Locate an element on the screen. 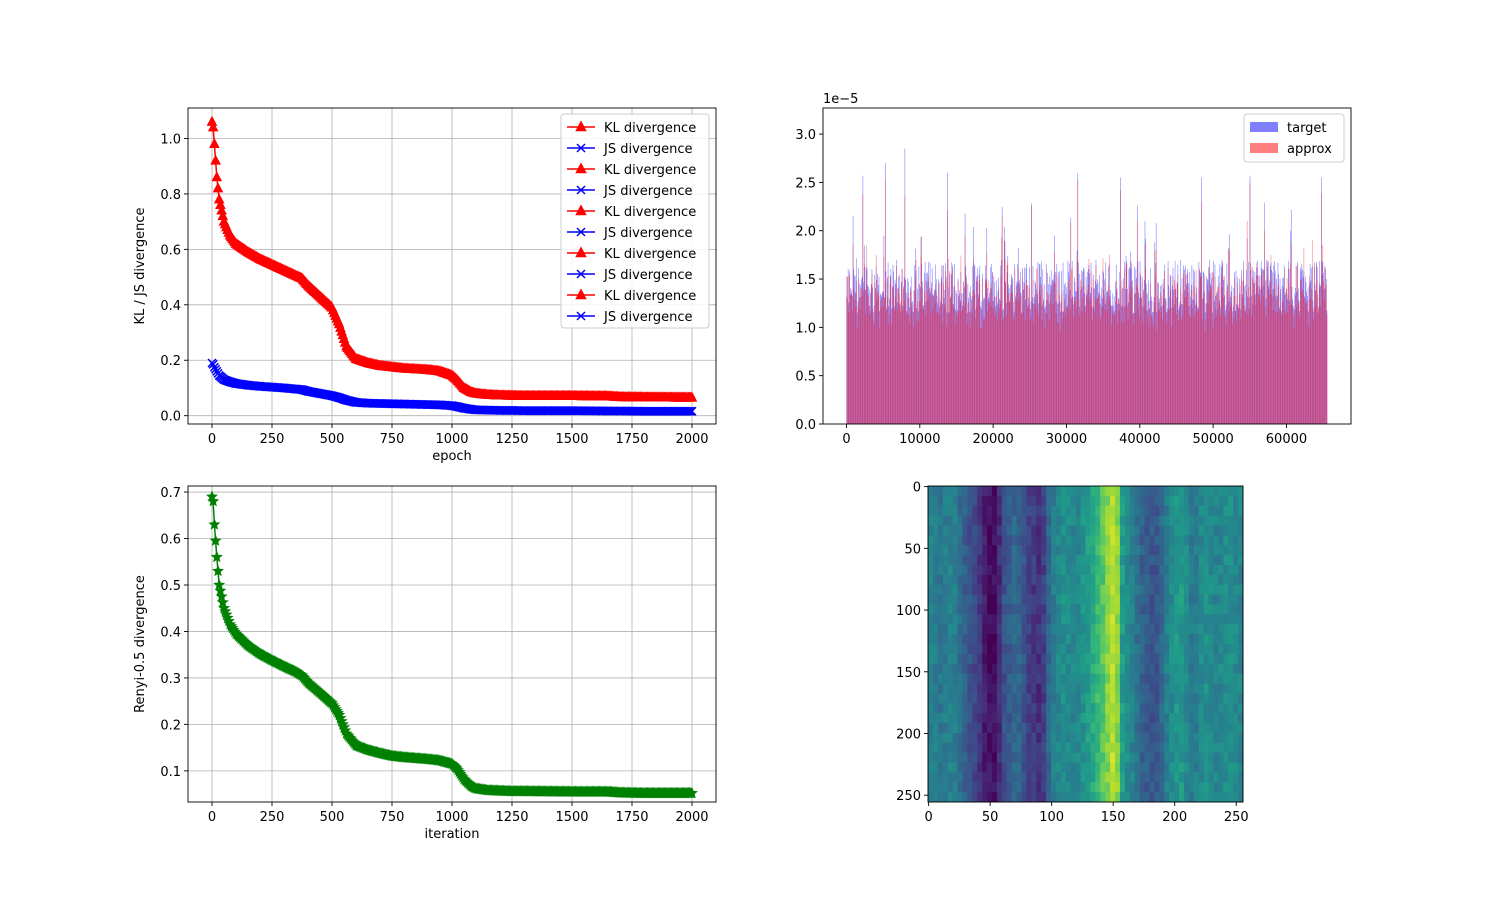  y-tick-label: 0.1 is located at coordinates (170, 772).